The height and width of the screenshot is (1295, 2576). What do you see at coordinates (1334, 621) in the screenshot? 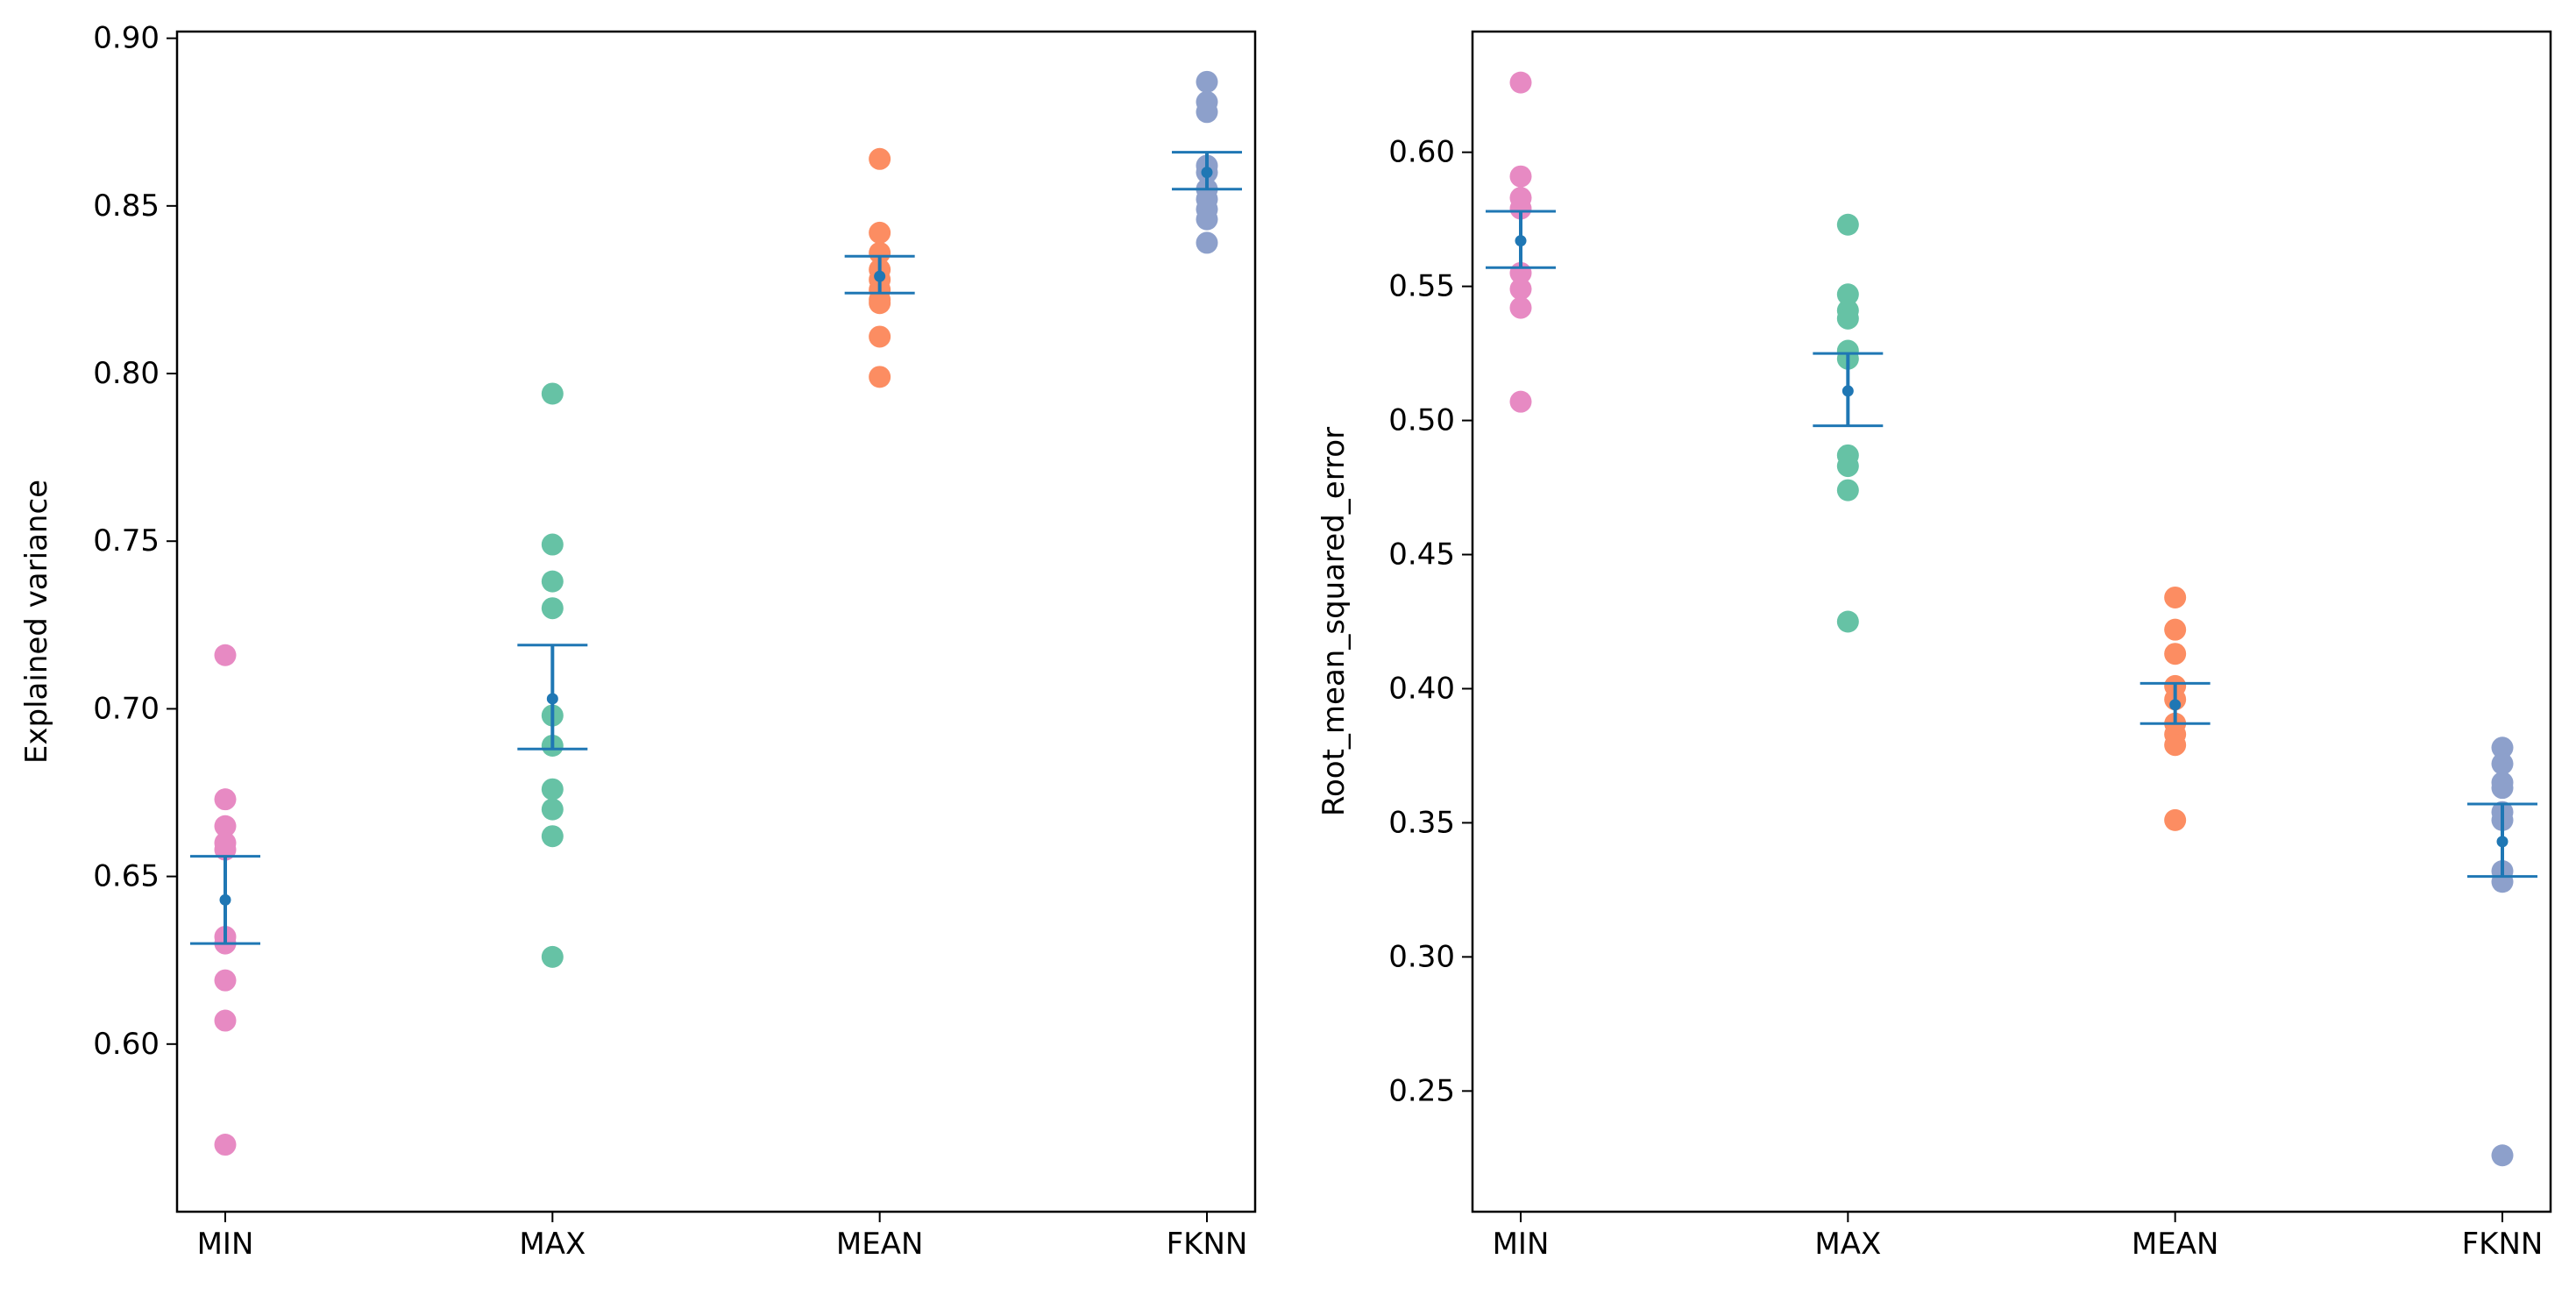
I see `y-axis-label: Root_mean_squared_error` at bounding box center [1334, 621].